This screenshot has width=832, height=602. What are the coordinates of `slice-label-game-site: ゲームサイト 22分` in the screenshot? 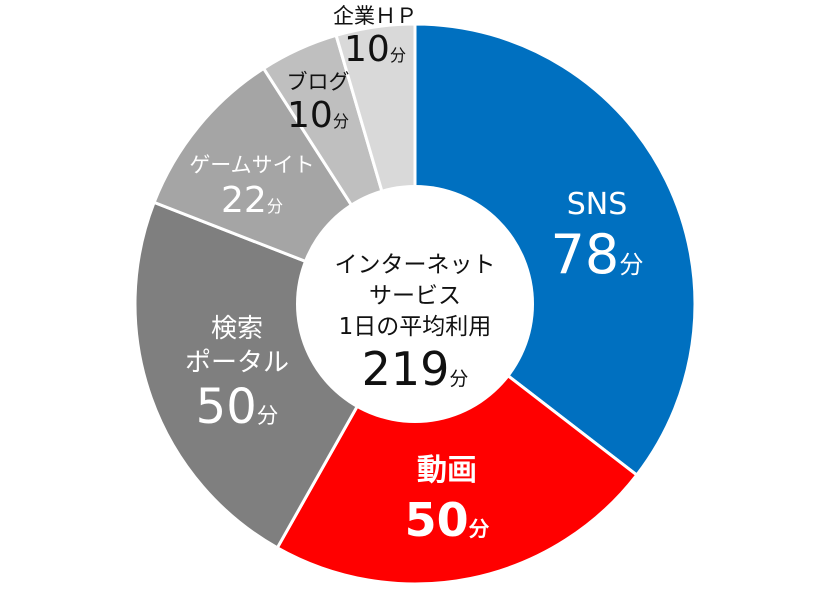 It's located at (252, 187).